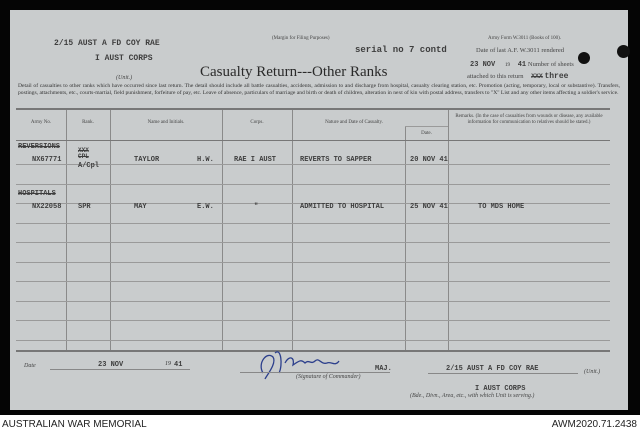 The image size is (640, 432). Describe the element at coordinates (492, 369) in the screenshot. I see `footer-unit: 2/15 AUST A FD COY RAE` at that location.